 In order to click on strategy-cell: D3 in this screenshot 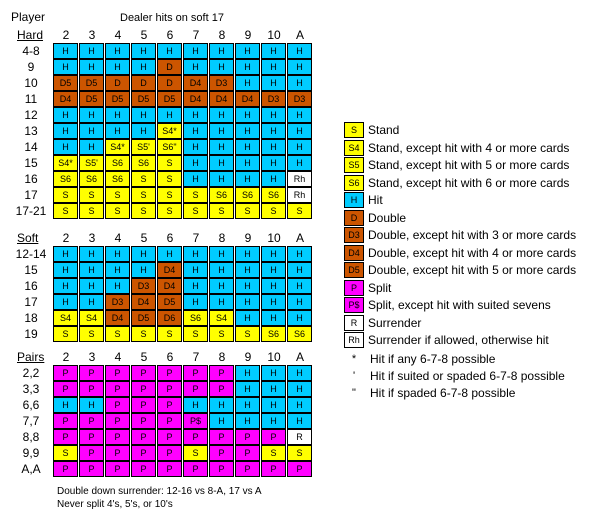, I will do `click(299, 99)`.